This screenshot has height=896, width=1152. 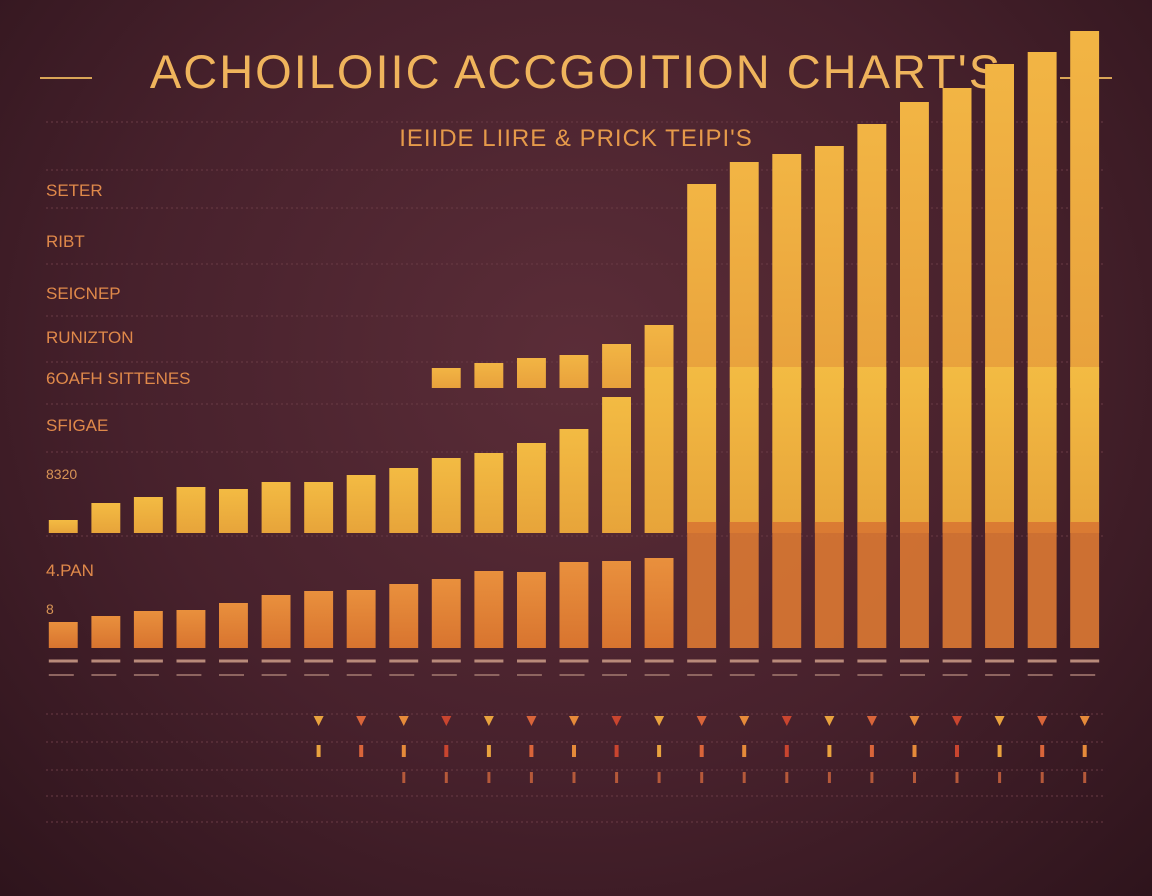 What do you see at coordinates (66, 78) in the screenshot?
I see `title-rule-left` at bounding box center [66, 78].